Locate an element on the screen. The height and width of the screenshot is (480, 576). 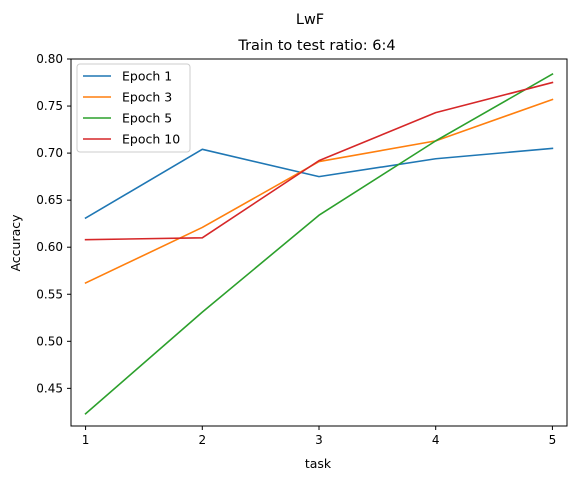
x-tick-label: 3 is located at coordinates (319, 440).